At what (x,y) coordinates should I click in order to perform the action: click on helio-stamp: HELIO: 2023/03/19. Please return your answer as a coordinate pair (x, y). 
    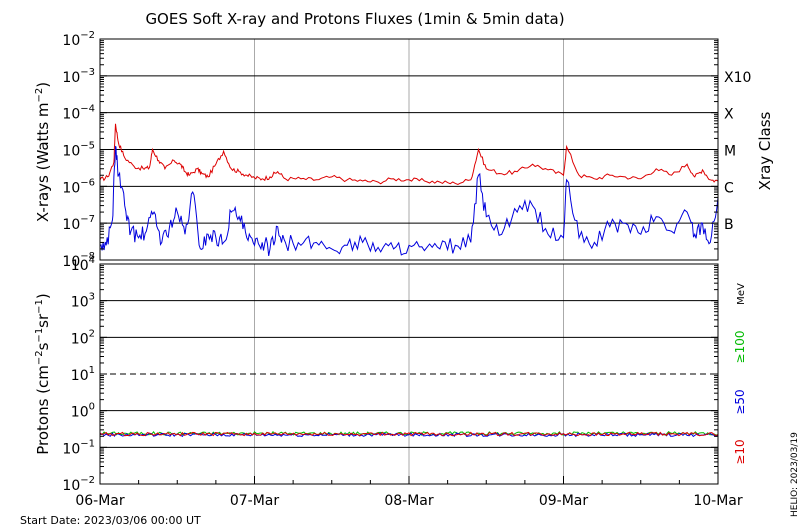
    Looking at the image, I should click on (795, 474).